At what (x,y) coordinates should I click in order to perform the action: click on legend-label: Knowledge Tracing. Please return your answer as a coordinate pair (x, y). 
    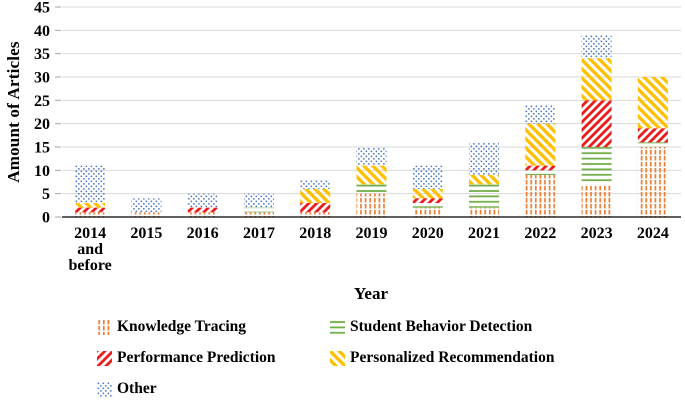
    Looking at the image, I should click on (182, 326).